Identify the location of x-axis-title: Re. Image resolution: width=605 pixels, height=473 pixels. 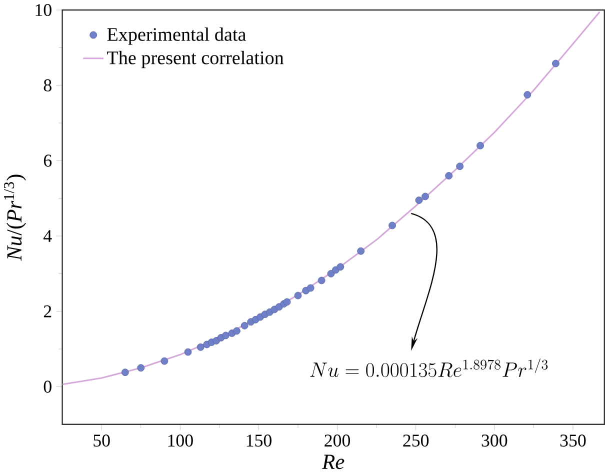
(333, 462).